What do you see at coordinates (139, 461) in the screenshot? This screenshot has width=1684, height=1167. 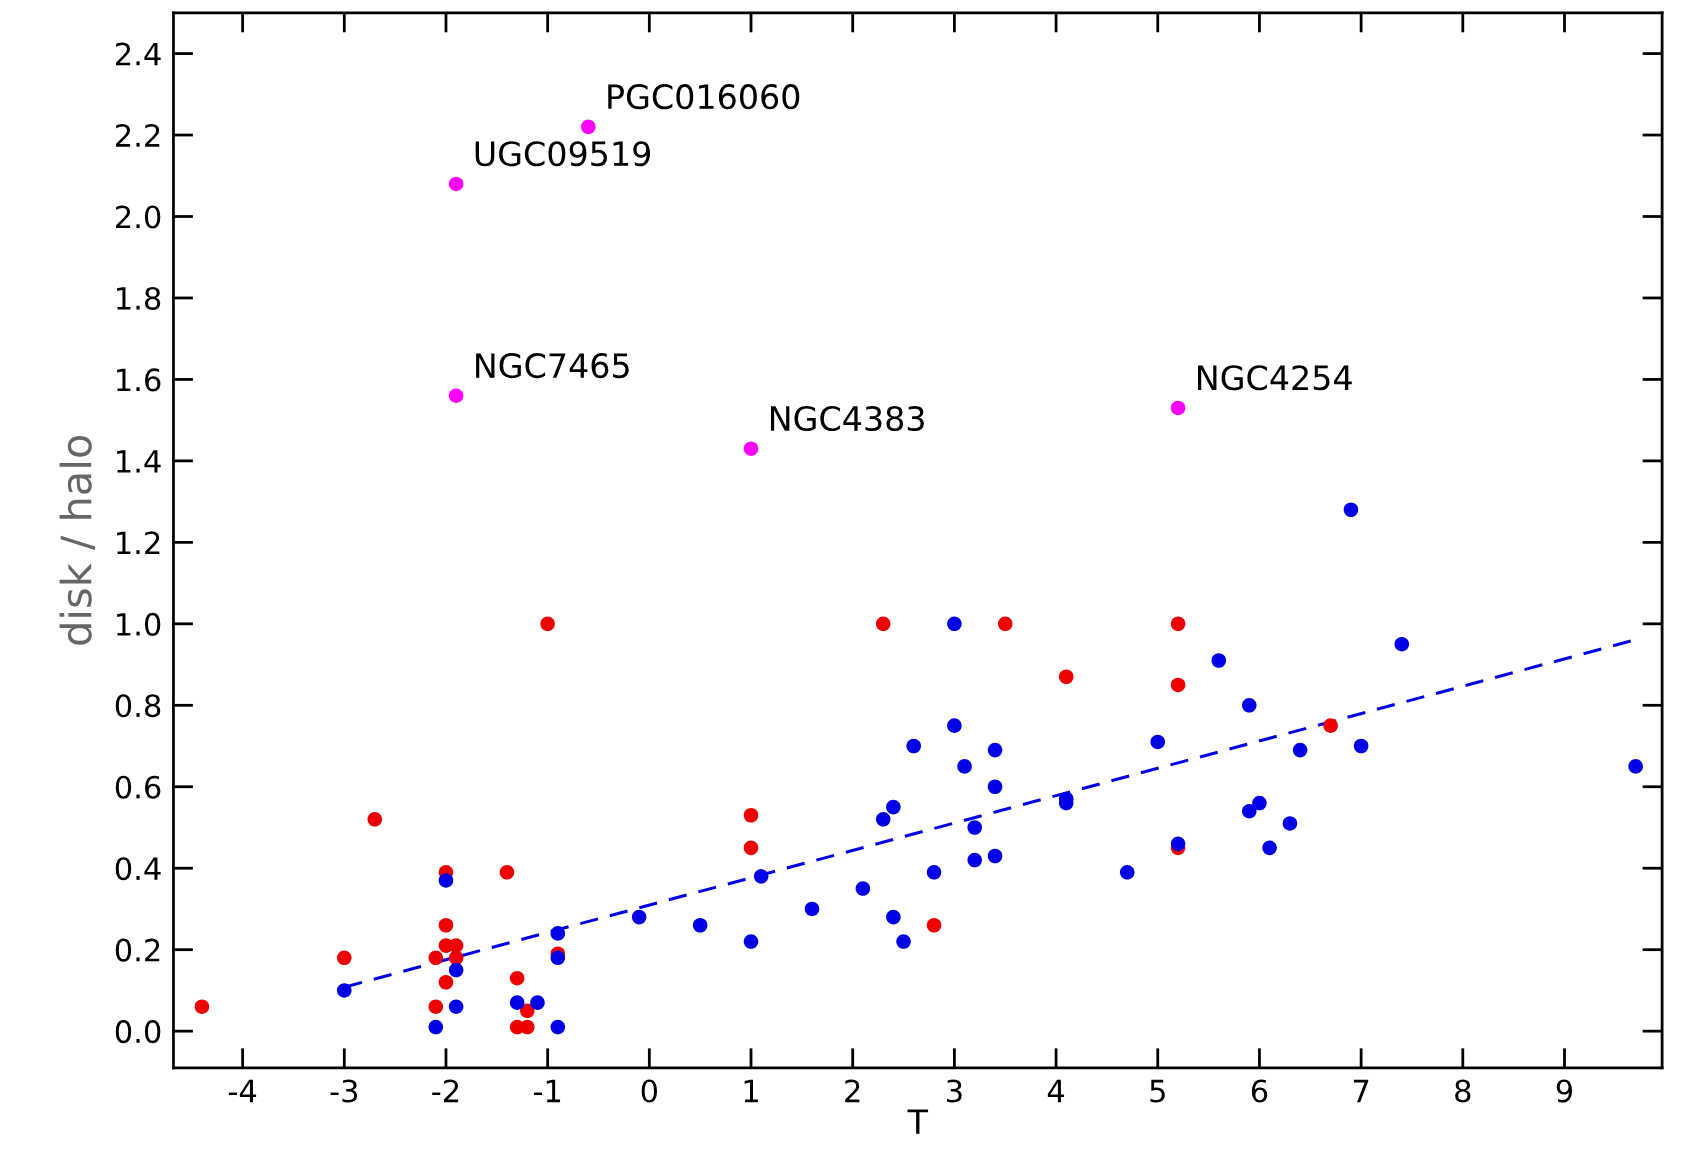 I see `y-tick-label: 1.4` at bounding box center [139, 461].